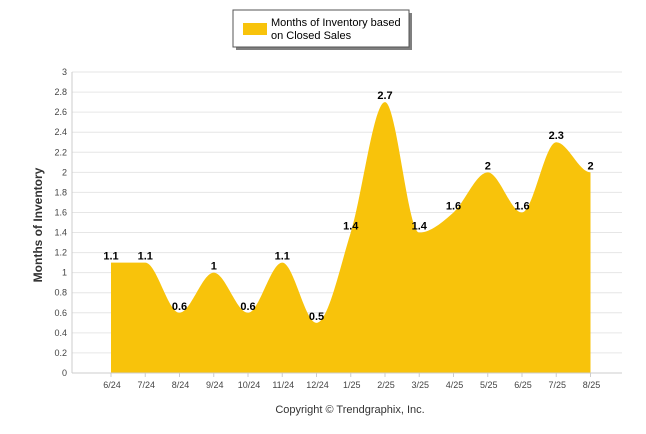 Image resolution: width=646 pixels, height=434 pixels. I want to click on x-tick-label: 2/25, so click(386, 385).